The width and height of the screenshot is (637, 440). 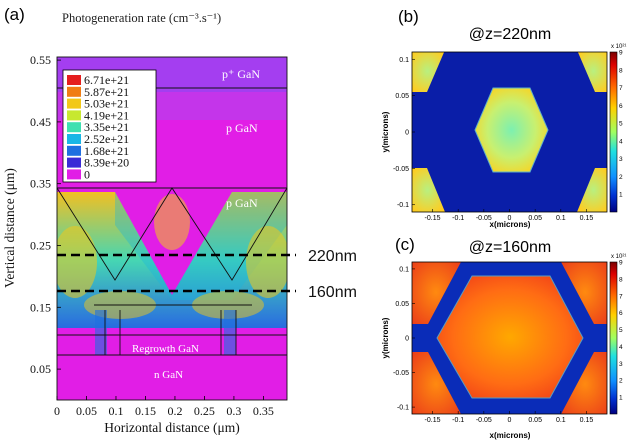 What do you see at coordinates (204, 411) in the screenshot?
I see `x-tick-label: 0.25` at bounding box center [204, 411].